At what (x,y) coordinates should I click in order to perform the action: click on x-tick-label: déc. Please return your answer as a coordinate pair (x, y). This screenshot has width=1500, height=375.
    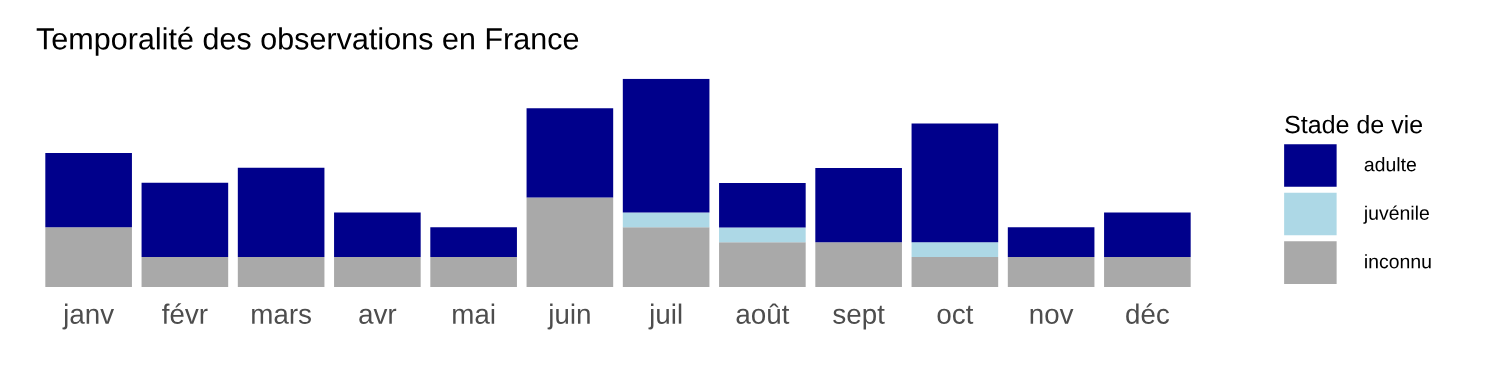
    Looking at the image, I should click on (1148, 313).